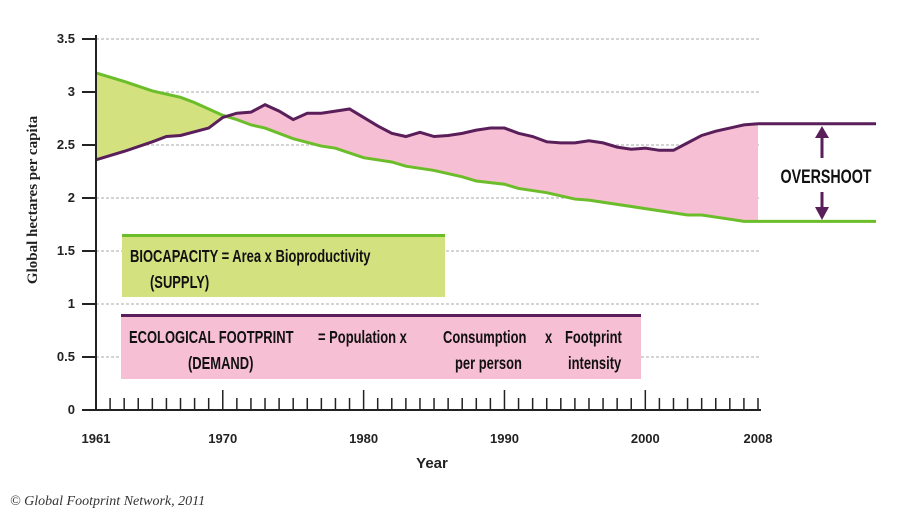 Image resolution: width=897 pixels, height=525 pixels. Describe the element at coordinates (250, 257) in the screenshot. I see `biocapacity-formula: BIOCAPACITY = Area x Bioproductivity` at that location.